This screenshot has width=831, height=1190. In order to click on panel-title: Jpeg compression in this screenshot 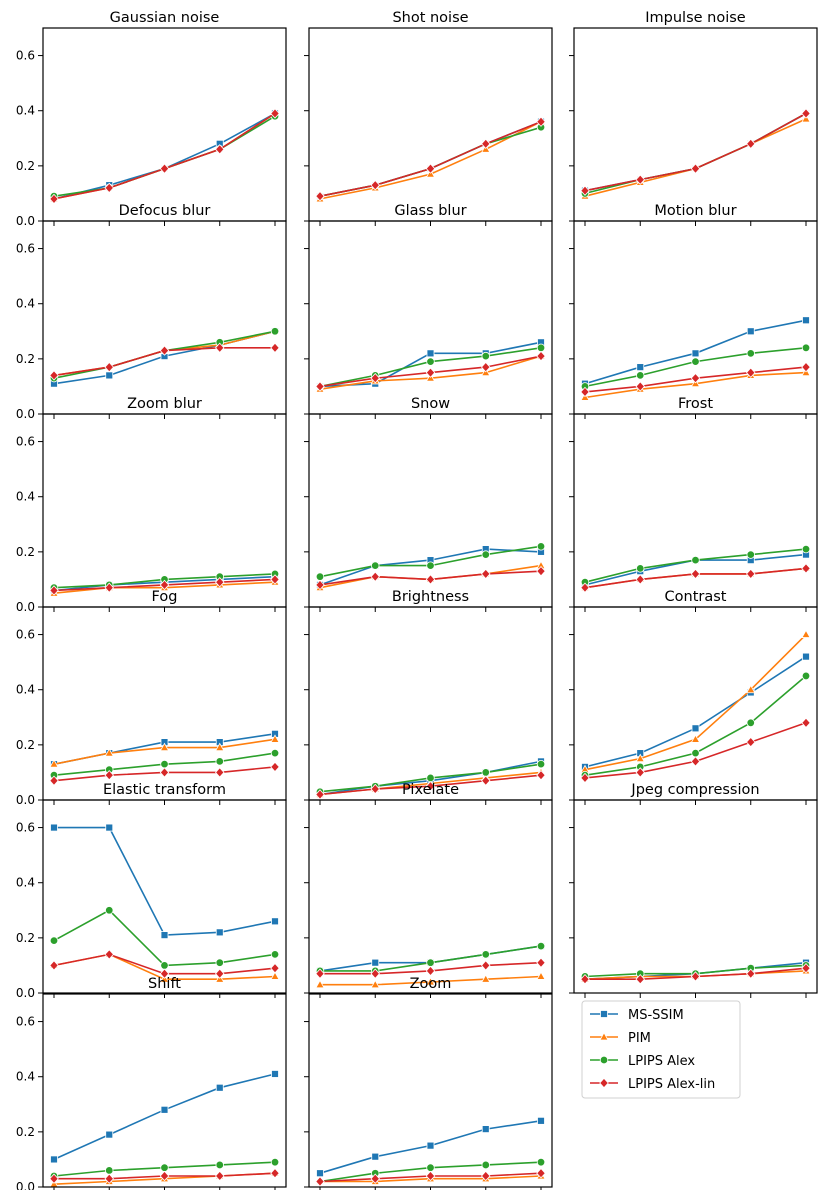, I will do `click(694, 790)`.